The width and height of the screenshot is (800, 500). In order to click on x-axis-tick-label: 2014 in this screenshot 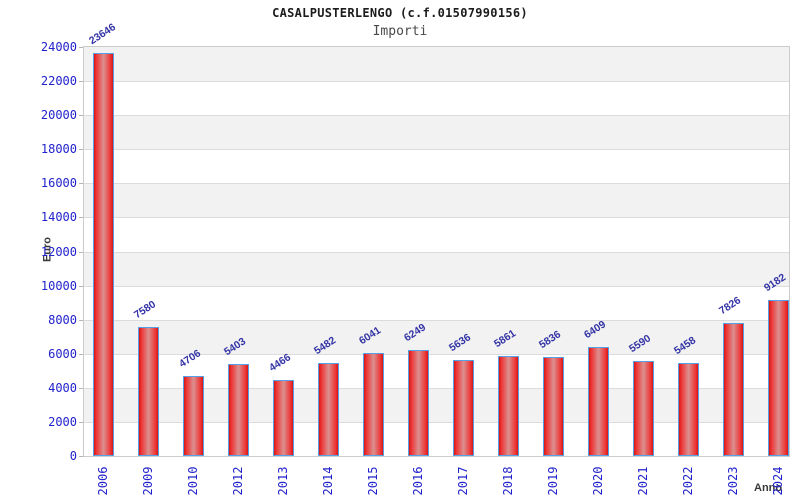, I will do `click(328, 481)`.